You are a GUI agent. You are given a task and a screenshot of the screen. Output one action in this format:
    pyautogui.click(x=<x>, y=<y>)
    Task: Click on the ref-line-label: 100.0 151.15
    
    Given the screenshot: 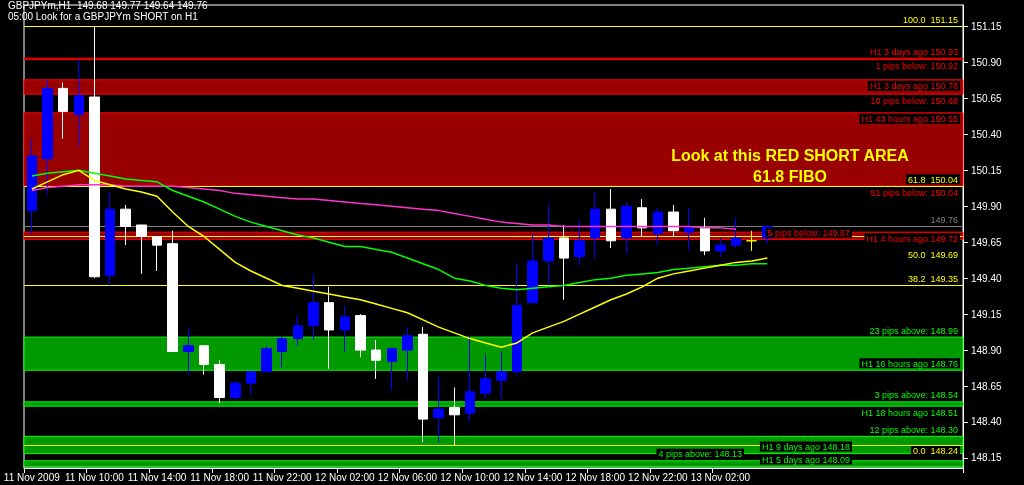 What is the action you would take?
    pyautogui.click(x=930, y=20)
    